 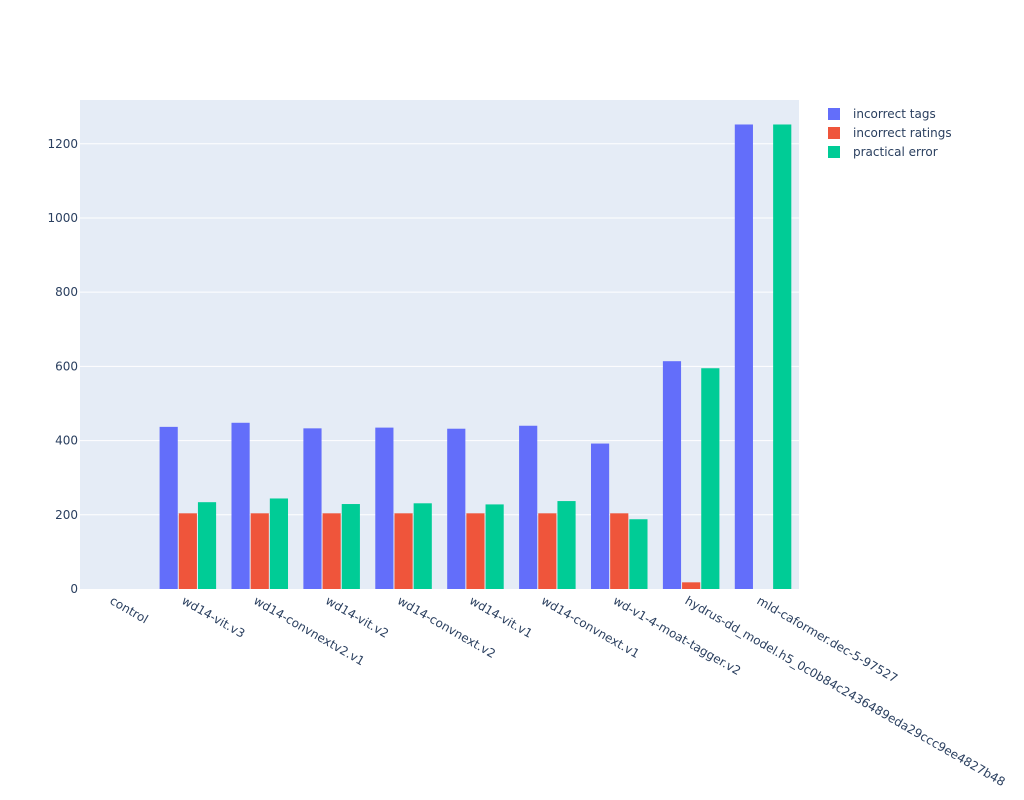 What do you see at coordinates (62, 218) in the screenshot?
I see `y-tick-label: 1000` at bounding box center [62, 218].